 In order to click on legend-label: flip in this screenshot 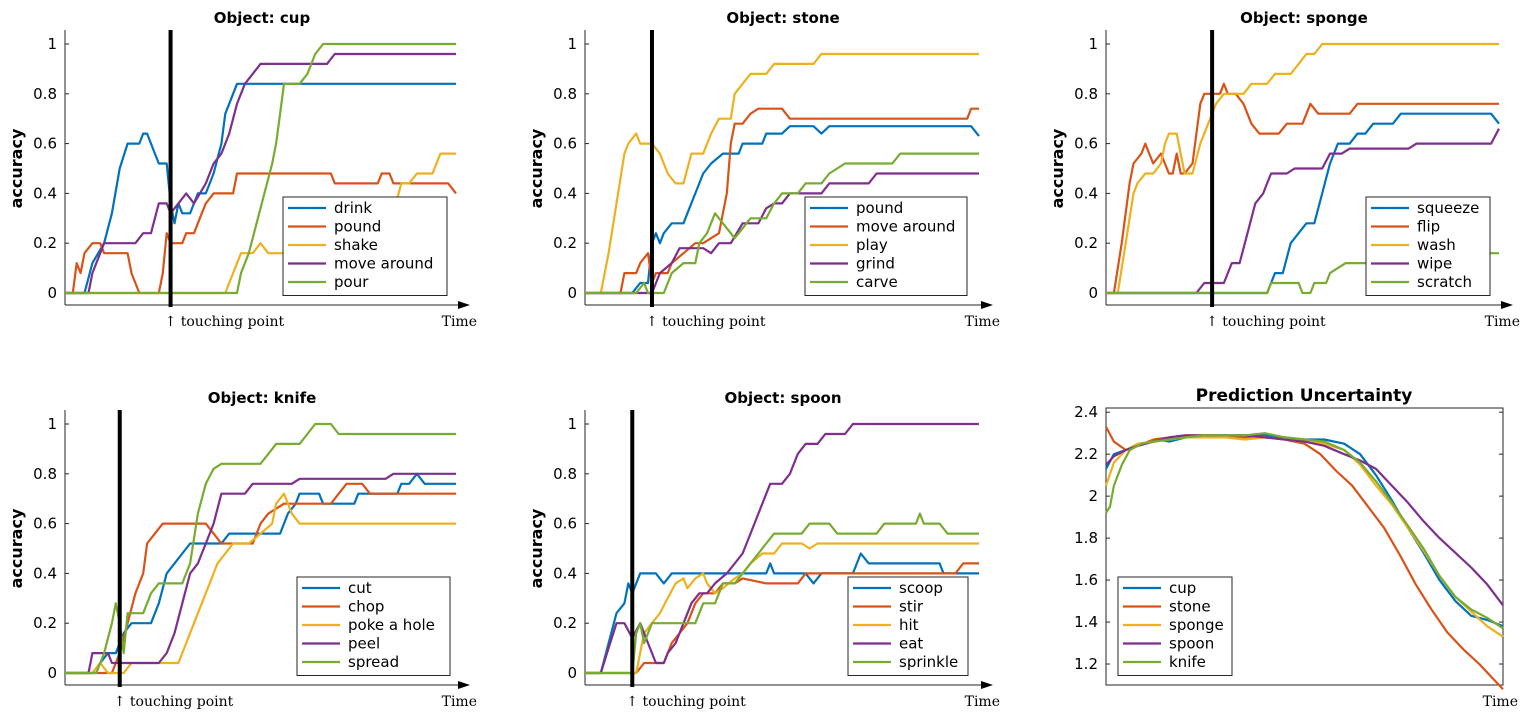, I will do `click(1428, 227)`.